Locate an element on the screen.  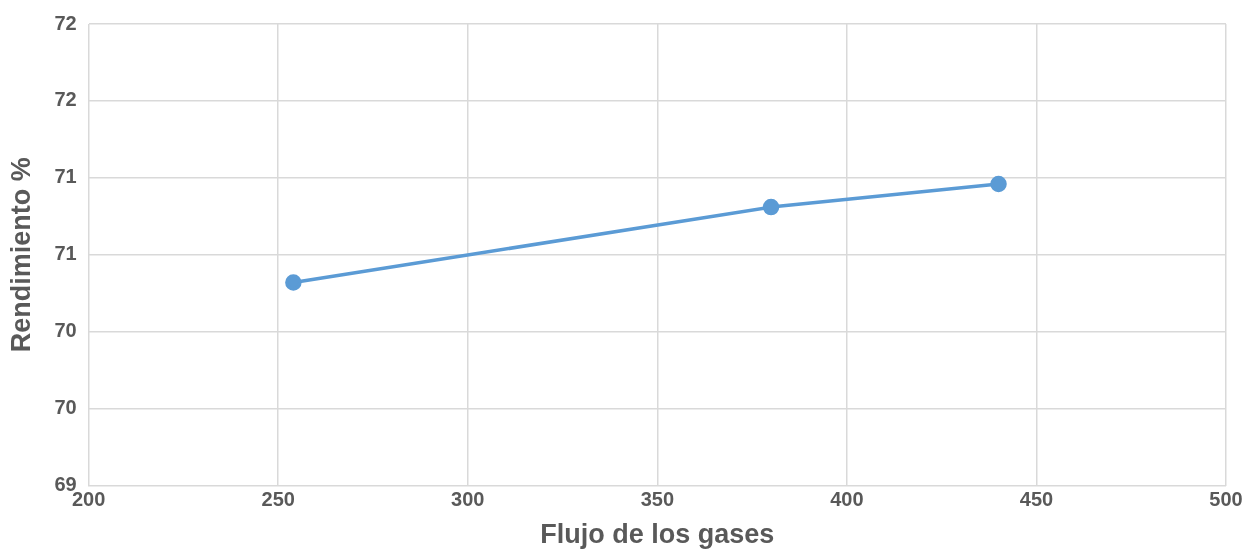
x-tick-label: 350 is located at coordinates (657, 499).